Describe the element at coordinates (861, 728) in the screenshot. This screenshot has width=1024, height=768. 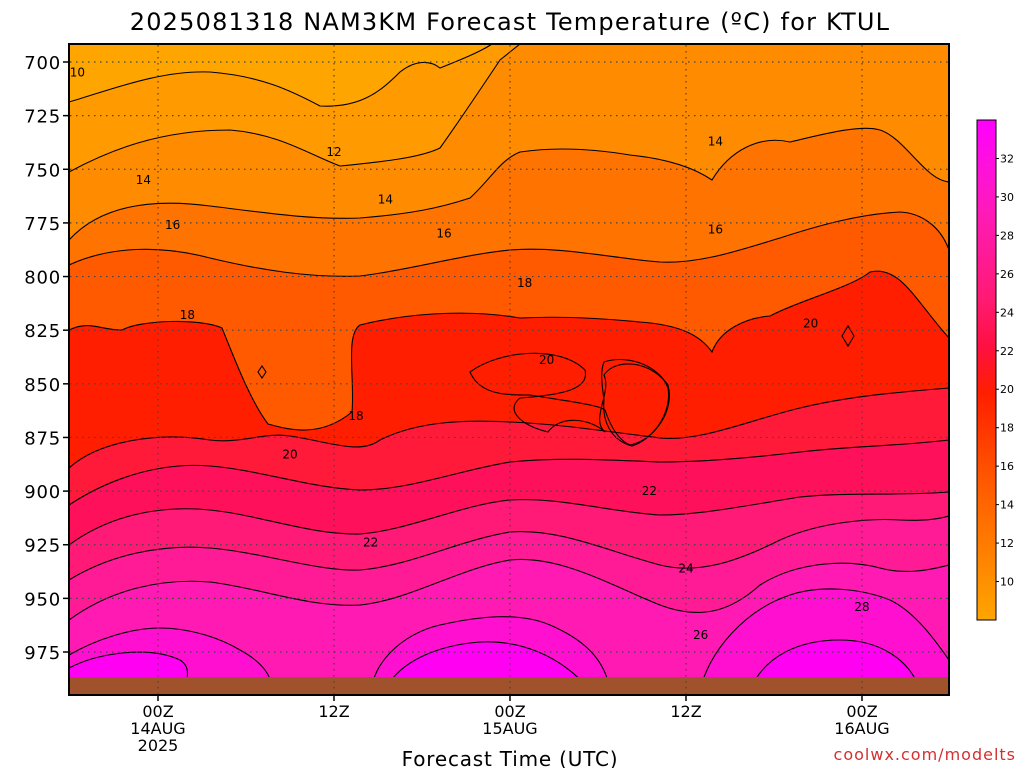
I see `x-tick-label: 16AUG` at that location.